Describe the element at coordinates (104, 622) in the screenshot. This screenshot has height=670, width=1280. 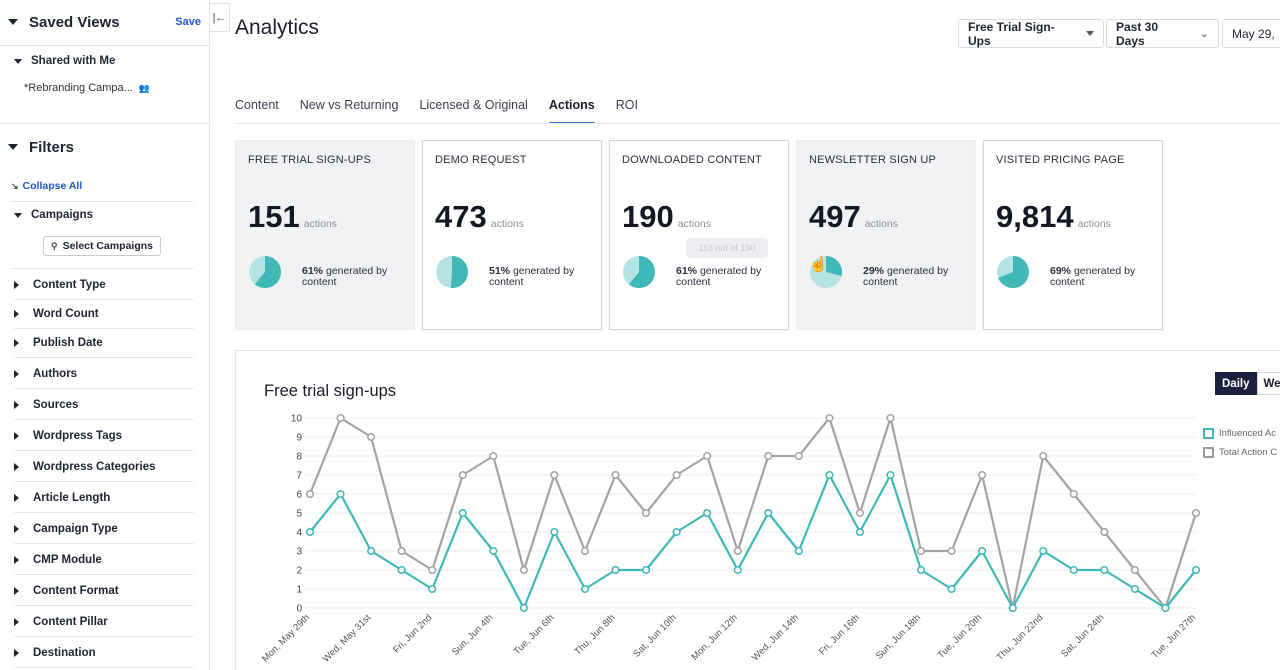
I see `filter-content-pillar: Content Pillar` at that location.